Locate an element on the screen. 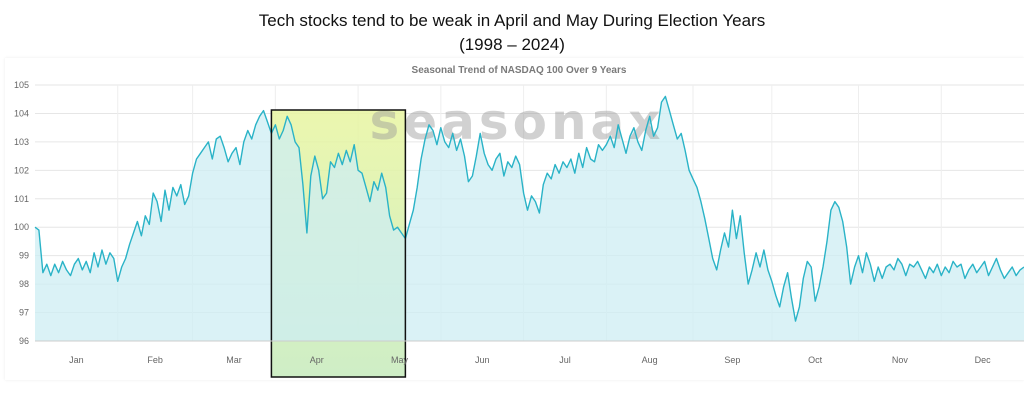 Image resolution: width=1024 pixels, height=414 pixels. highlight-frame is located at coordinates (338, 243).